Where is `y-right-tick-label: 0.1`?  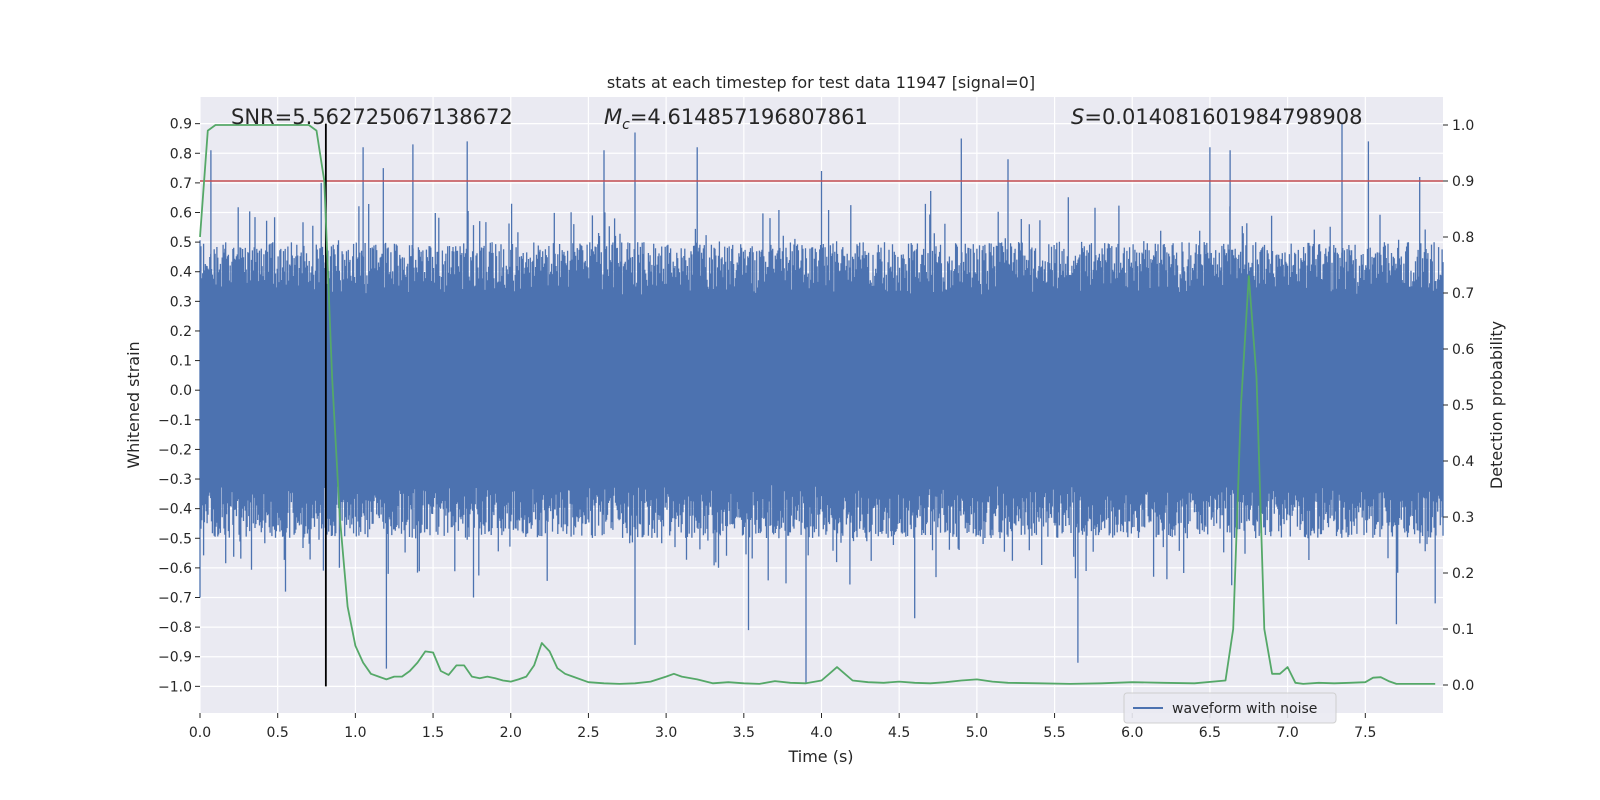
y-right-tick-label: 0.1 is located at coordinates (1463, 630).